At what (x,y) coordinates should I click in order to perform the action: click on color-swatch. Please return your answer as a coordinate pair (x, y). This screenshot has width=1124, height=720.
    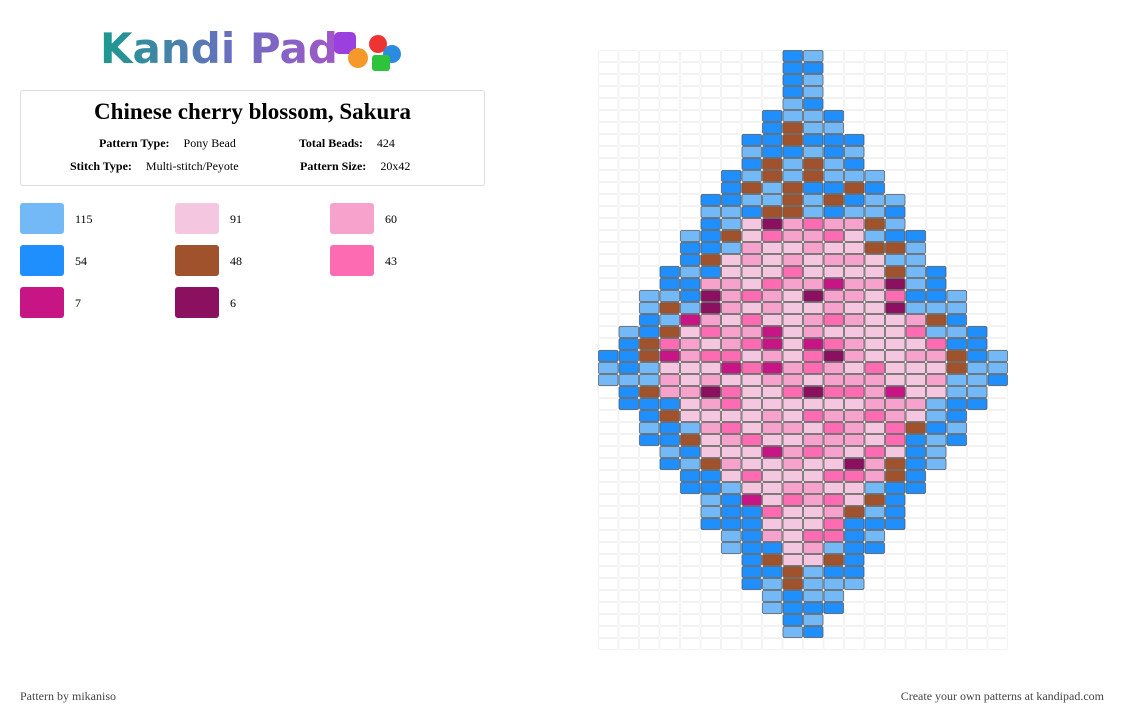
    Looking at the image, I should click on (42, 302).